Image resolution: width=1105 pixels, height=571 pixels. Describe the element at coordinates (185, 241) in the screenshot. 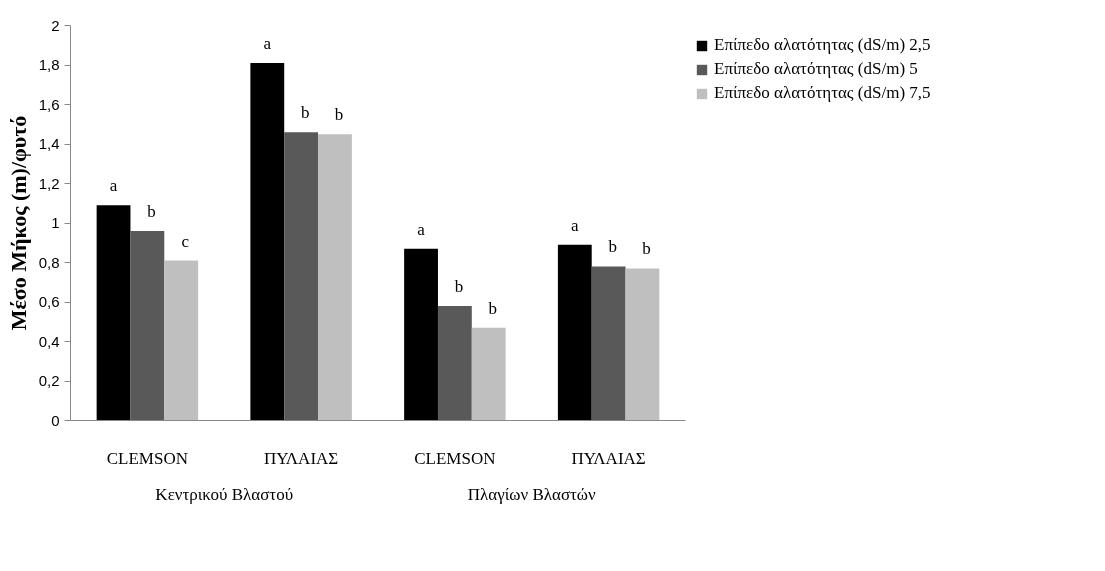

I see `data-label: c` at that location.